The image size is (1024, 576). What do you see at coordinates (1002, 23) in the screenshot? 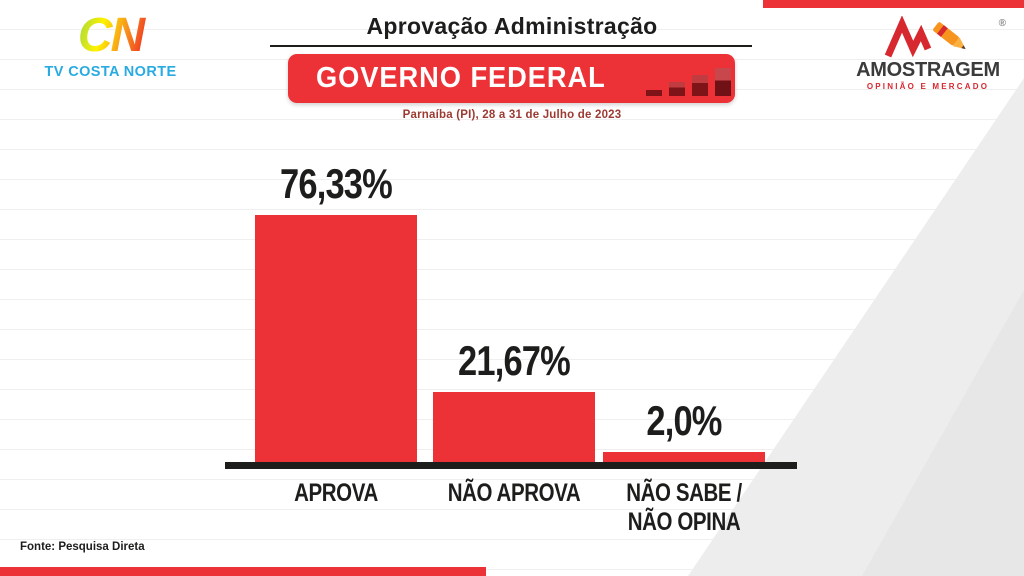
I see `registered-trademark-icon: ®` at bounding box center [1002, 23].